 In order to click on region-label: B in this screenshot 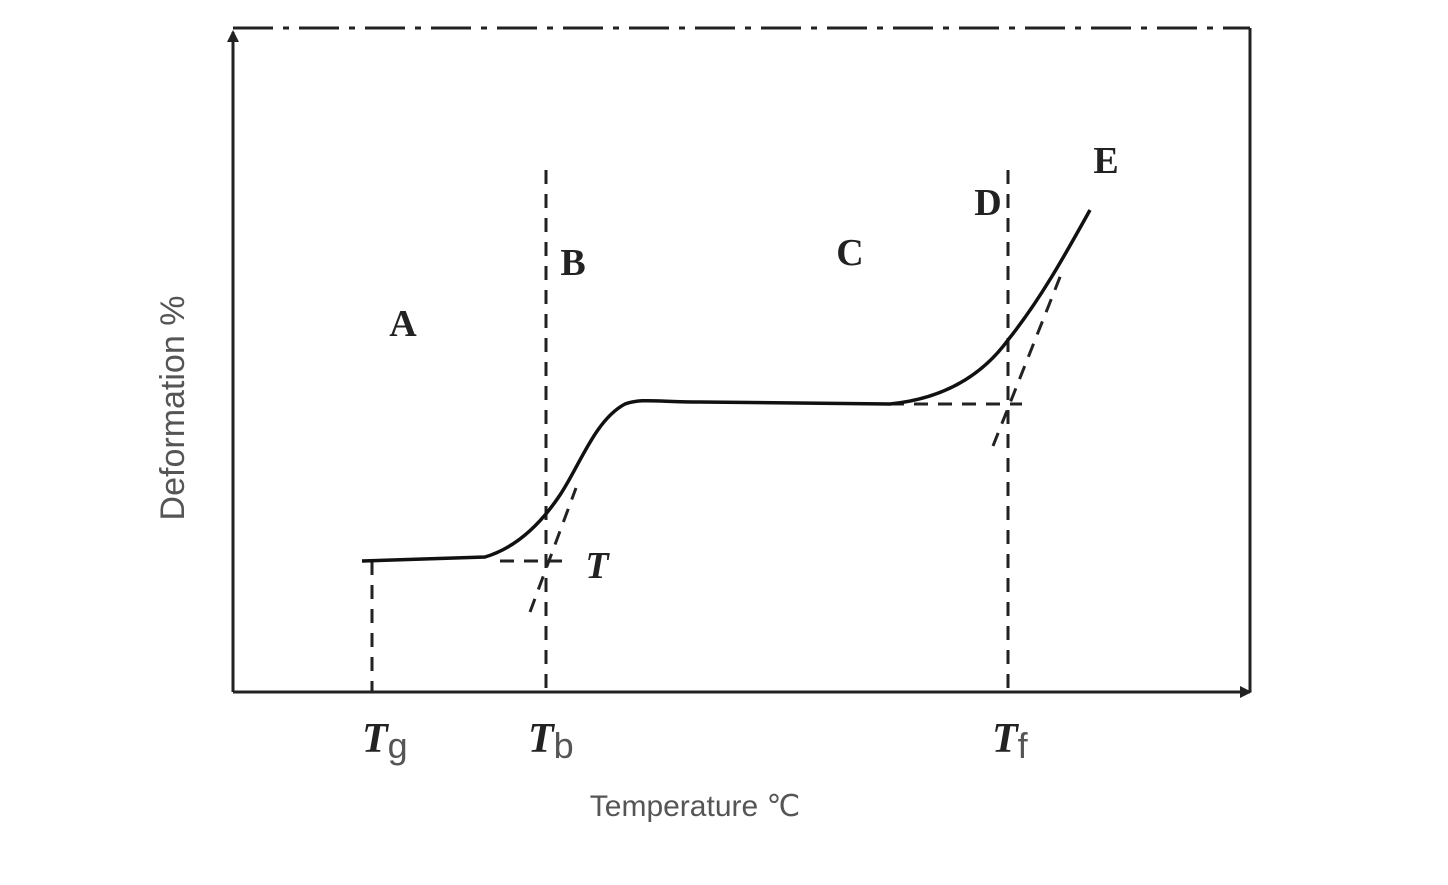, I will do `click(572, 263)`.